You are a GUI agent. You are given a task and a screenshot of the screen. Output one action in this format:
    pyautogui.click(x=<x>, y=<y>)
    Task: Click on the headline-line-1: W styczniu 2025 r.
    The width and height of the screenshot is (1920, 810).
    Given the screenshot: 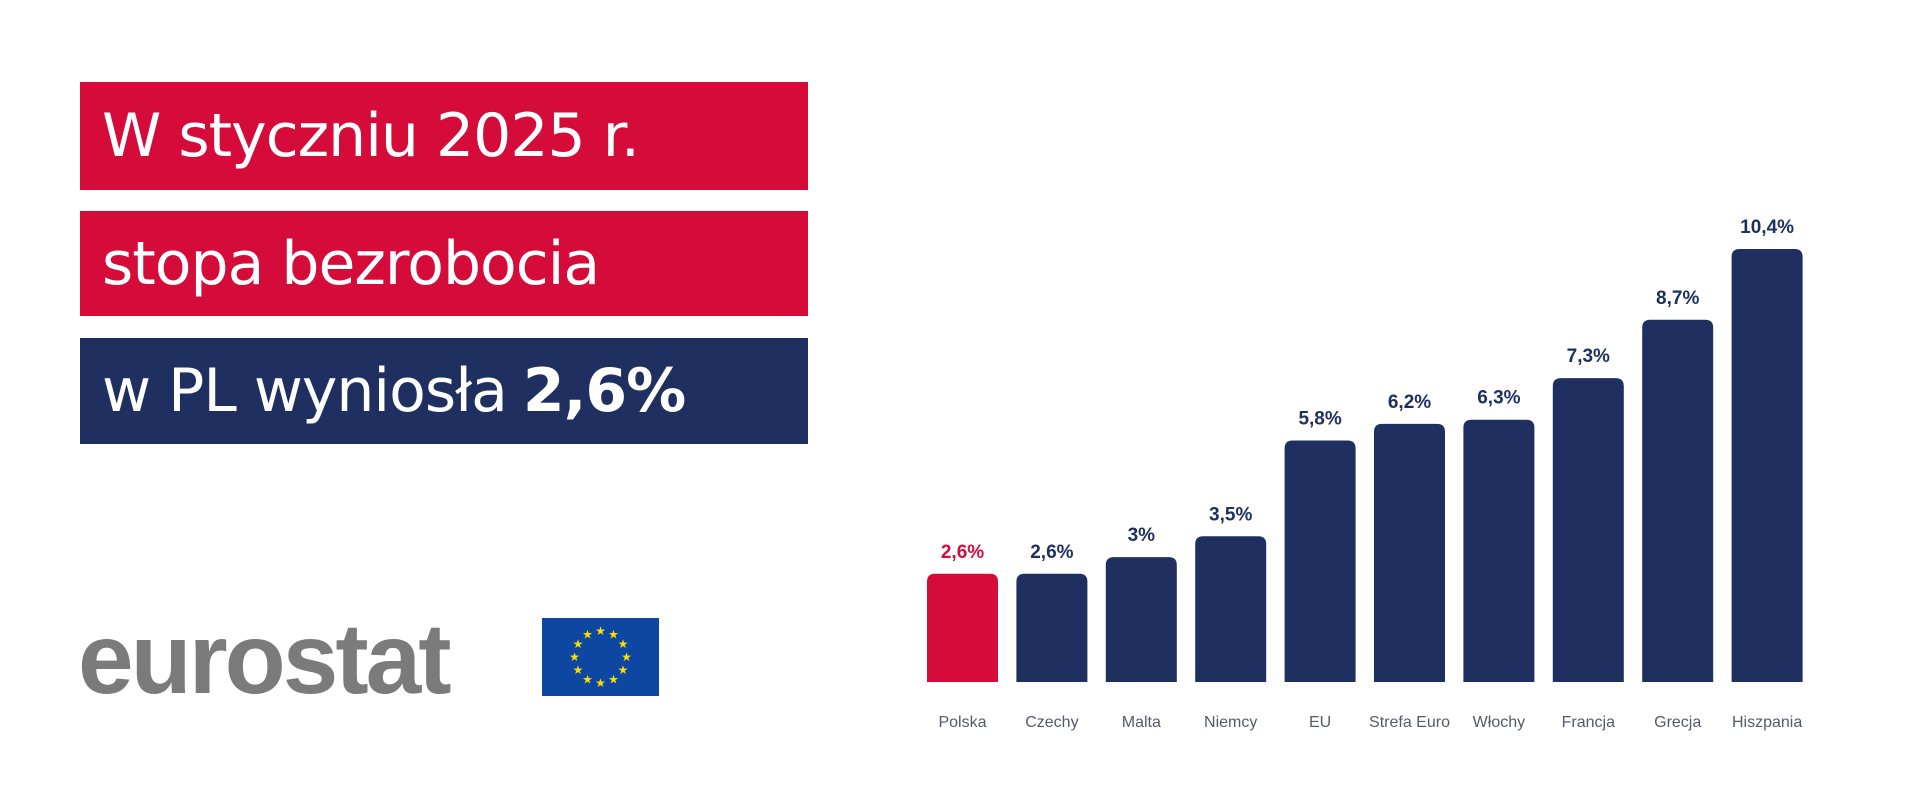 What is the action you would take?
    pyautogui.click(x=444, y=136)
    